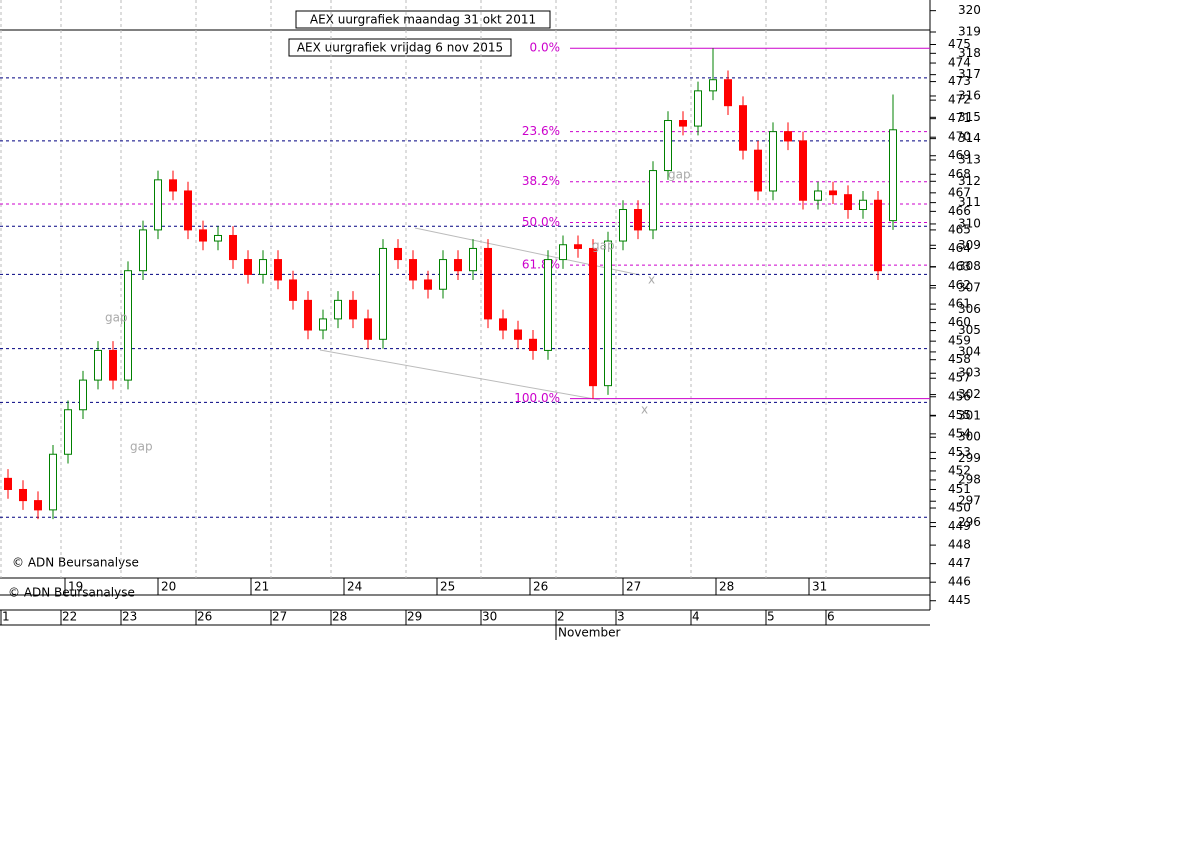 The width and height of the screenshot is (1195, 850). Describe the element at coordinates (969, 138) in the screenshot. I see `y-tick-label: 314` at that location.